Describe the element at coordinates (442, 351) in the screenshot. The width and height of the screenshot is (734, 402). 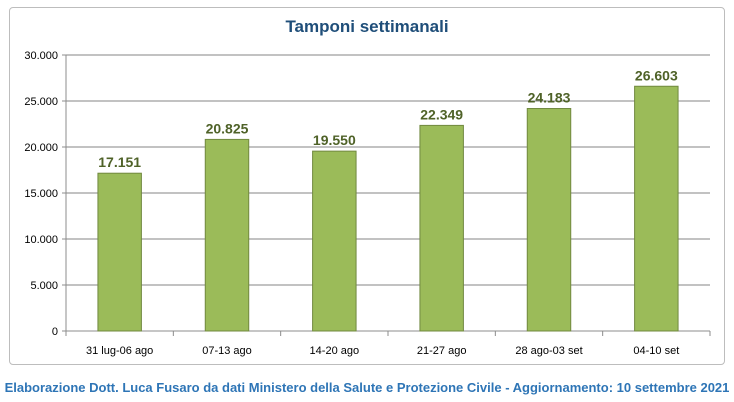
I see `x-tick-label: 21-27 ago` at that location.